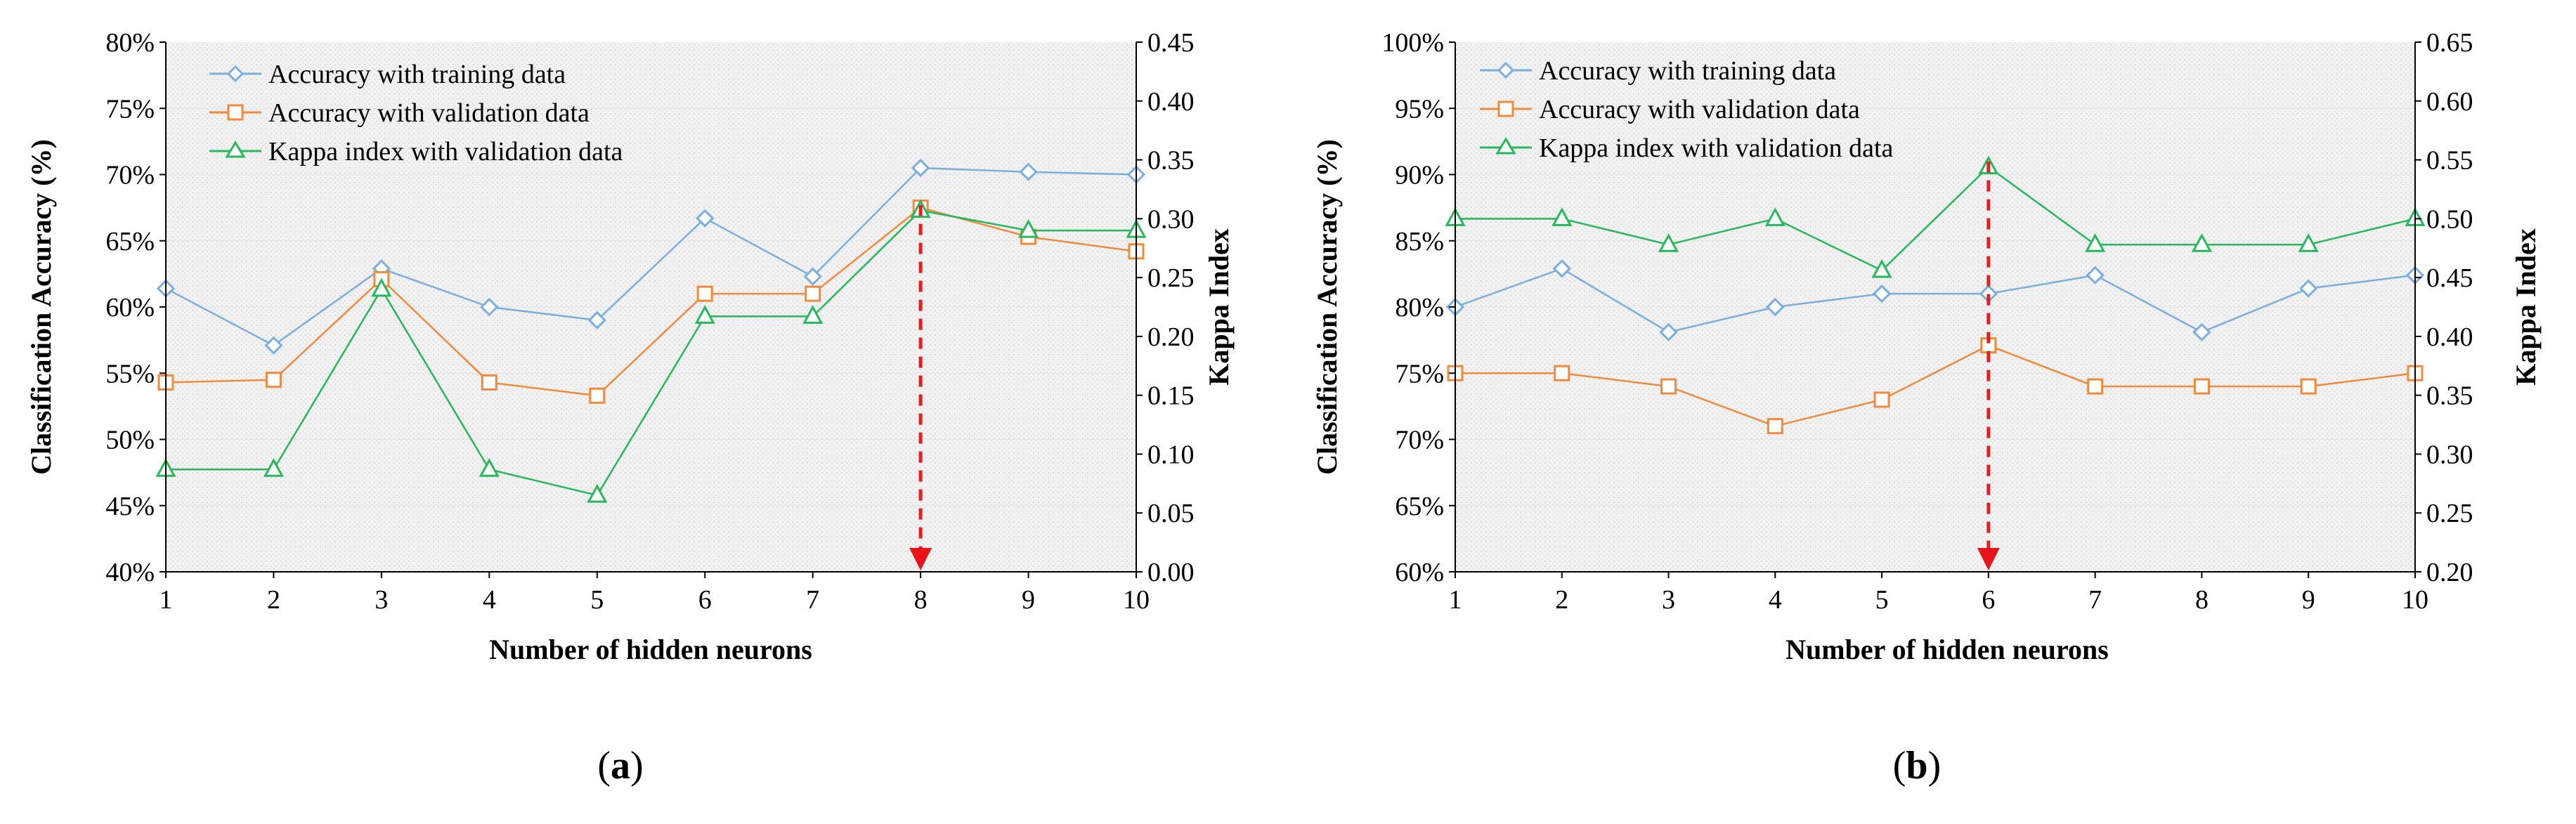 The height and width of the screenshot is (824, 2576). Describe the element at coordinates (1412, 43) in the screenshot. I see `y-tick-label: 100%` at that location.